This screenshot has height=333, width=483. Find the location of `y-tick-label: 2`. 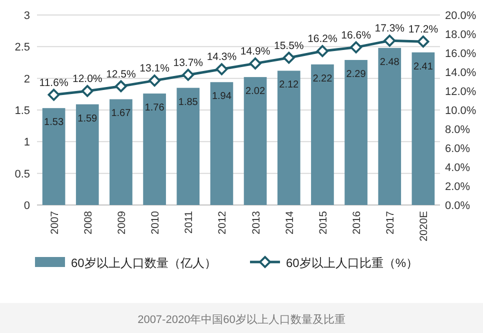

y-tick-label: 2 is located at coordinates (27, 79).